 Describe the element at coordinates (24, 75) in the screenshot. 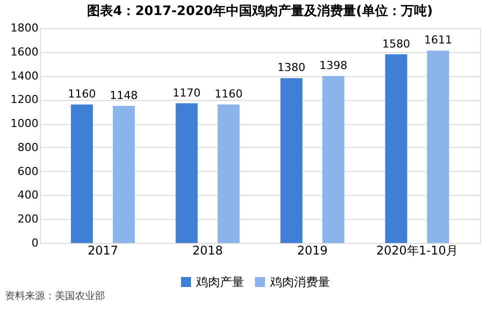

I see `y-tick-label: 1400` at that location.